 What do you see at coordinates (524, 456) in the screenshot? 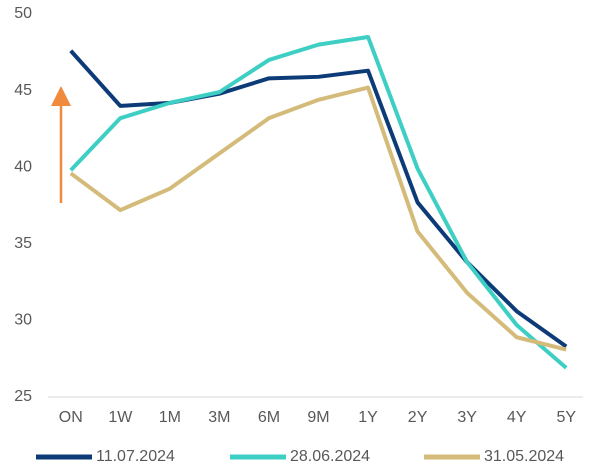
I see `legend-label: 31.05.2024` at bounding box center [524, 456].